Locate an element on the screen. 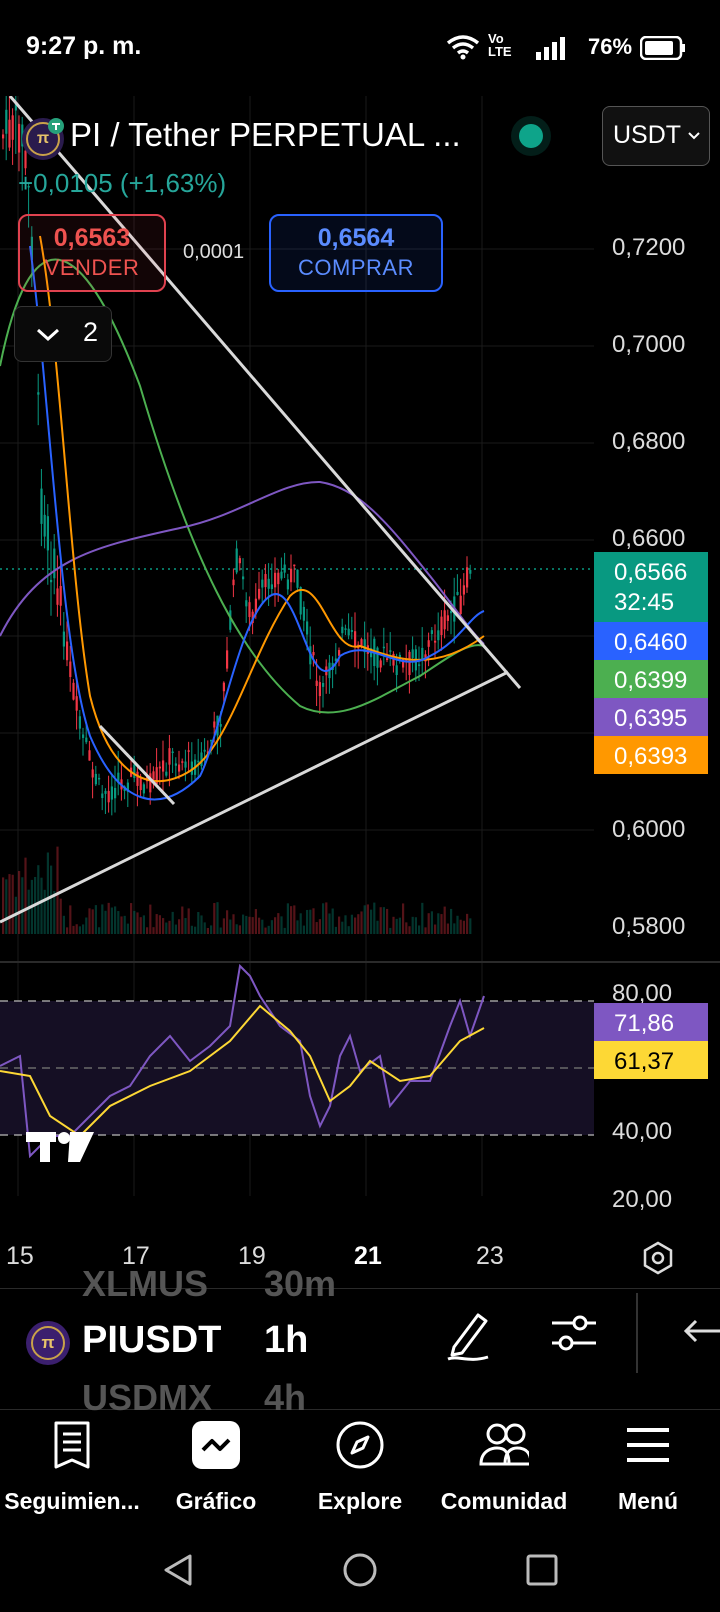 This screenshot has width=720, height=1612. draw-pencil-icon is located at coordinates (468, 1335).